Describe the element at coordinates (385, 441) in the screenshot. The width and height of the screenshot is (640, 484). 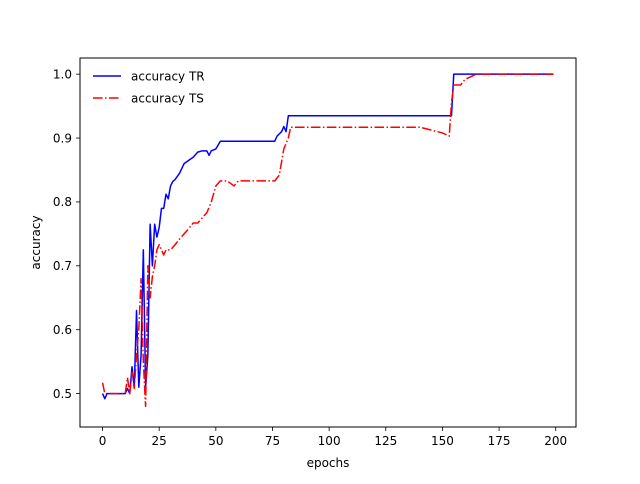
I see `x-tick-label: 125` at that location.